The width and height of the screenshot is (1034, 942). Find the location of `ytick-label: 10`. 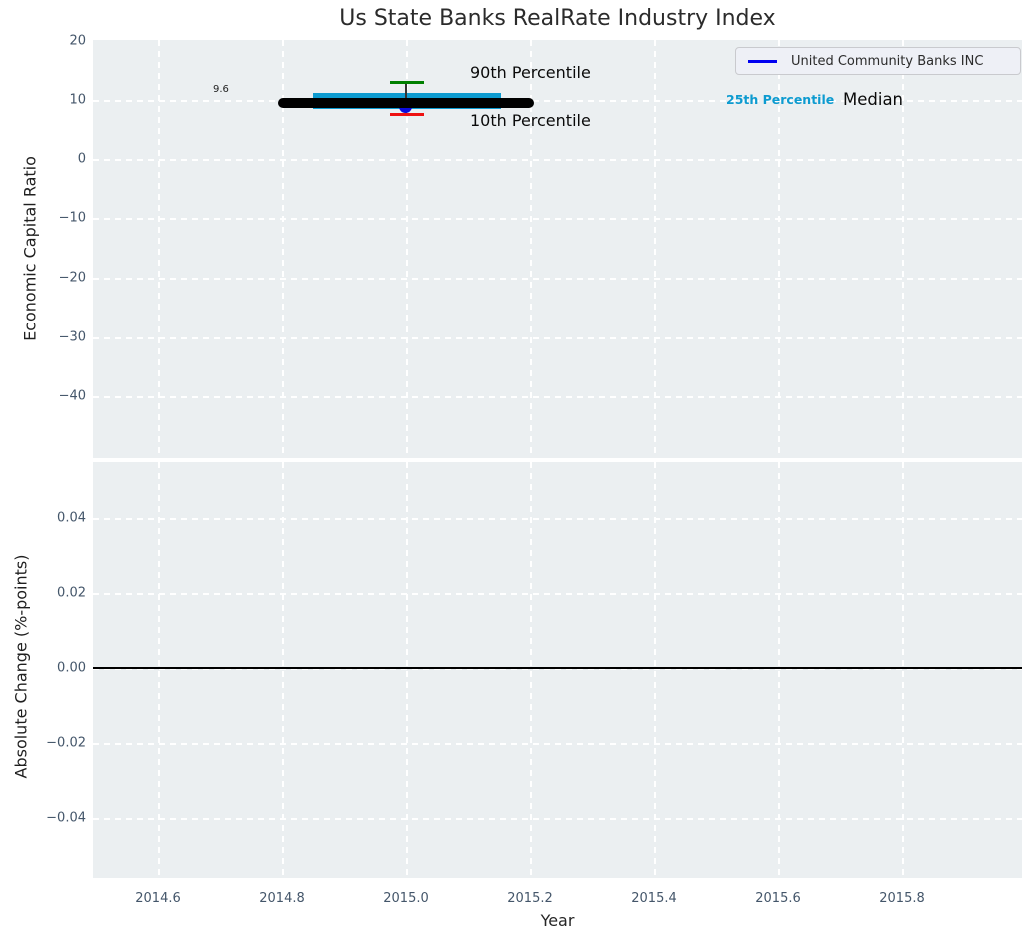

ytick-label: 10 is located at coordinates (77, 100).